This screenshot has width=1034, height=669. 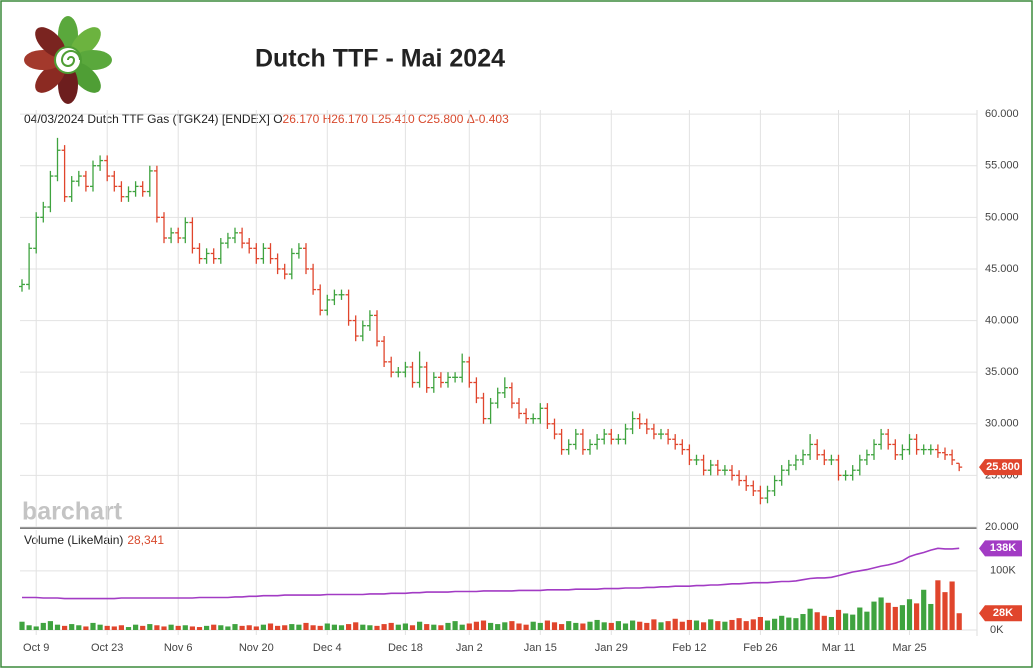 I want to click on x-tick-label: Jan 15, so click(x=540, y=648).